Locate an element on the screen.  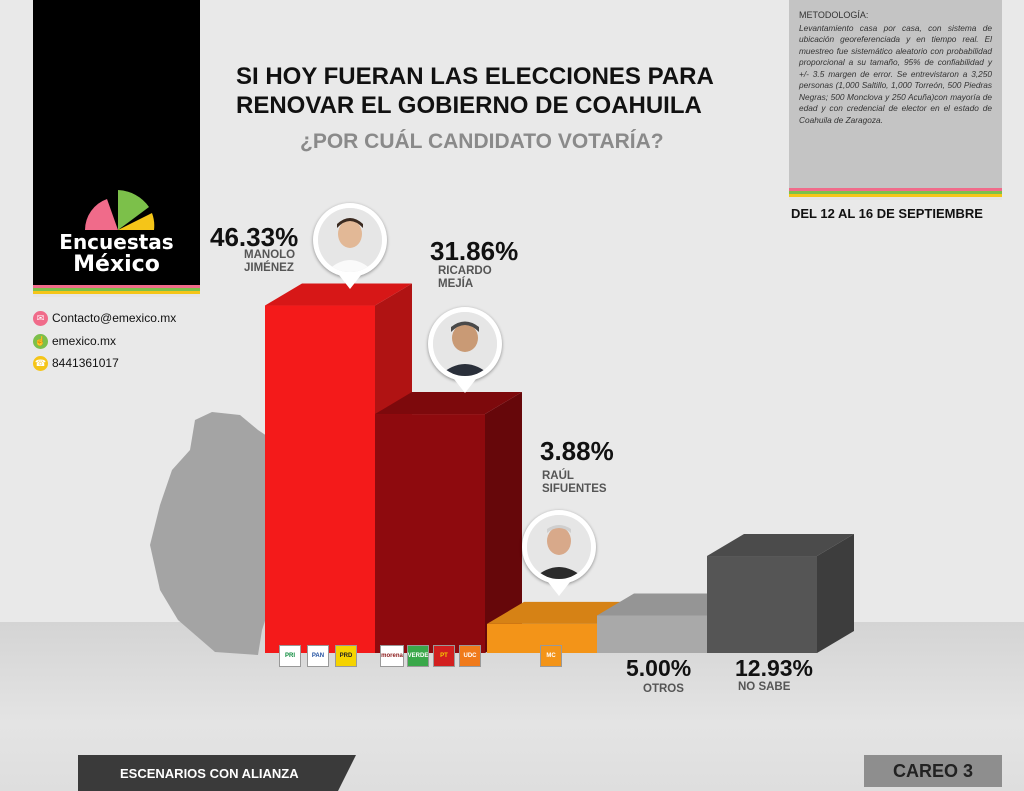
bar-ricardo is located at coordinates (448, 522).